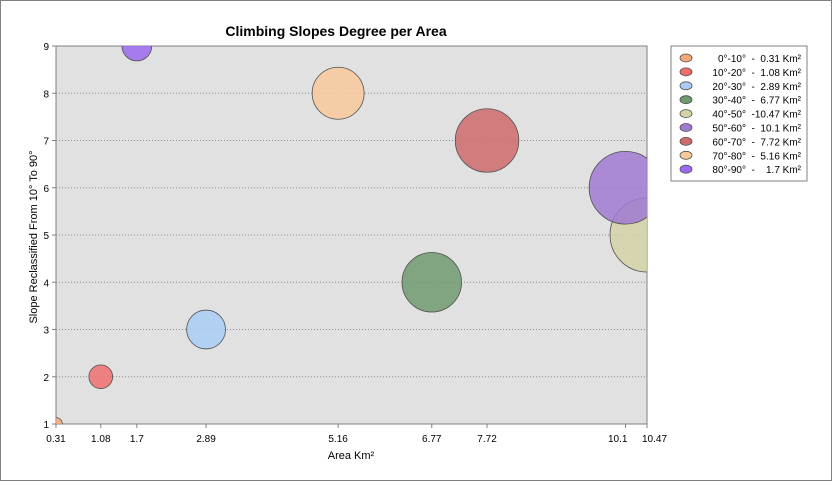 The height and width of the screenshot is (485, 832). I want to click on y-axis-ticks: 1 2 3 4 5 6 7 8 9, so click(49, 236).